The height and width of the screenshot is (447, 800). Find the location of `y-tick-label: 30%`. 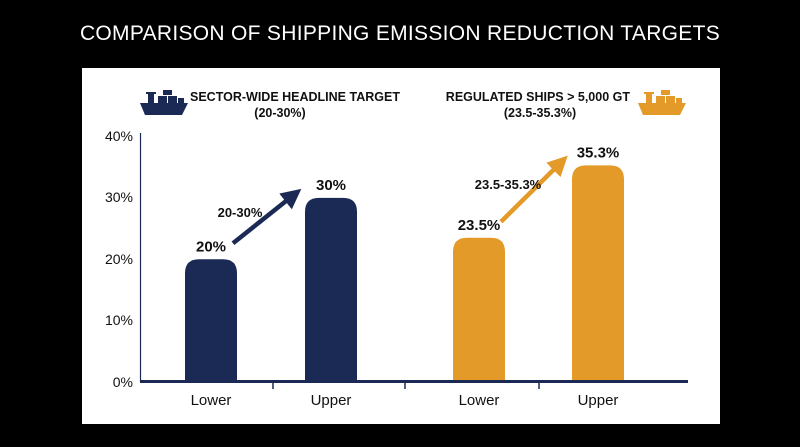

y-tick-label: 30% is located at coordinates (119, 197).